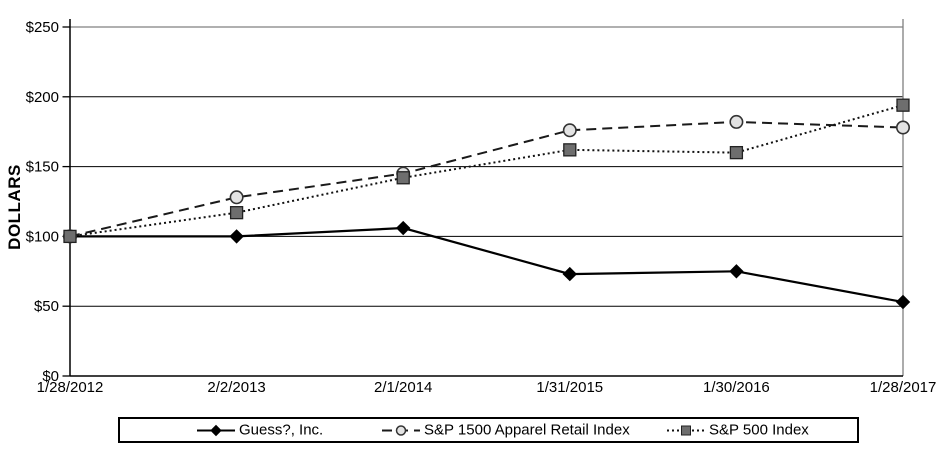  I want to click on x-tick-label: 1/28/2017, so click(903, 387).